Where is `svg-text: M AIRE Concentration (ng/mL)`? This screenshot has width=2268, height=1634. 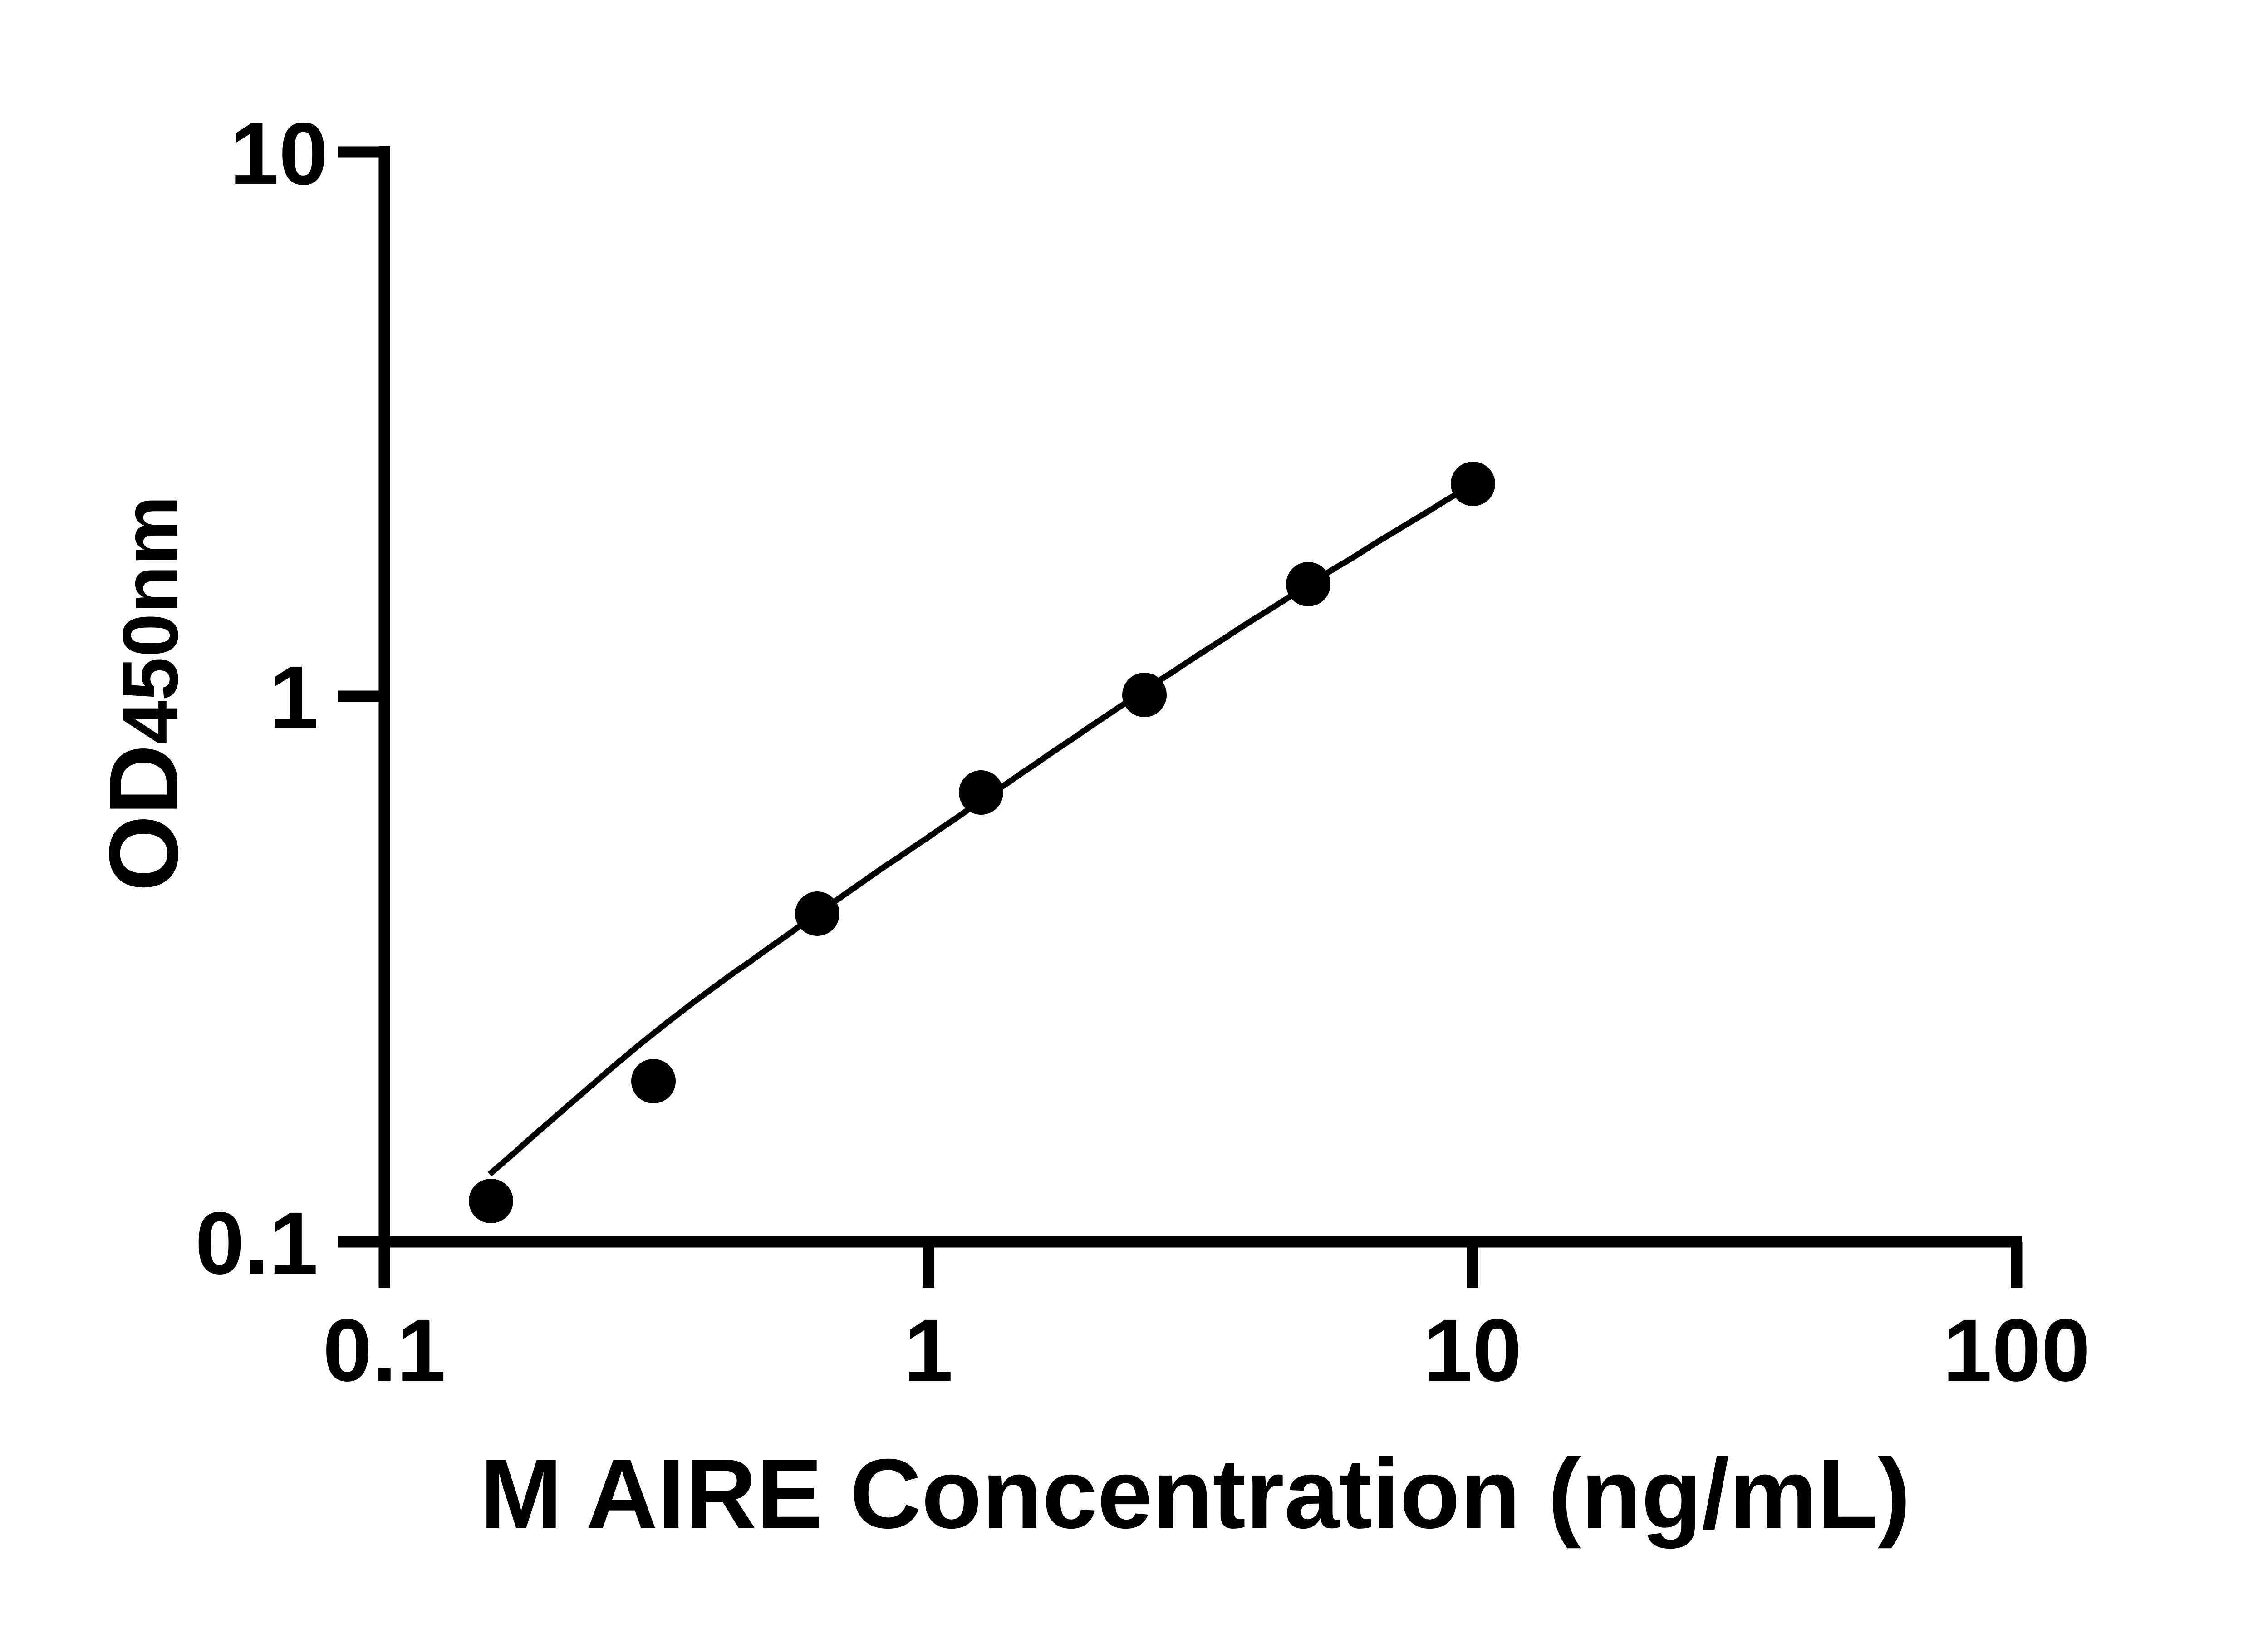
svg-text: M AIRE Concentration (ng/mL) is located at coordinates (1195, 1494).